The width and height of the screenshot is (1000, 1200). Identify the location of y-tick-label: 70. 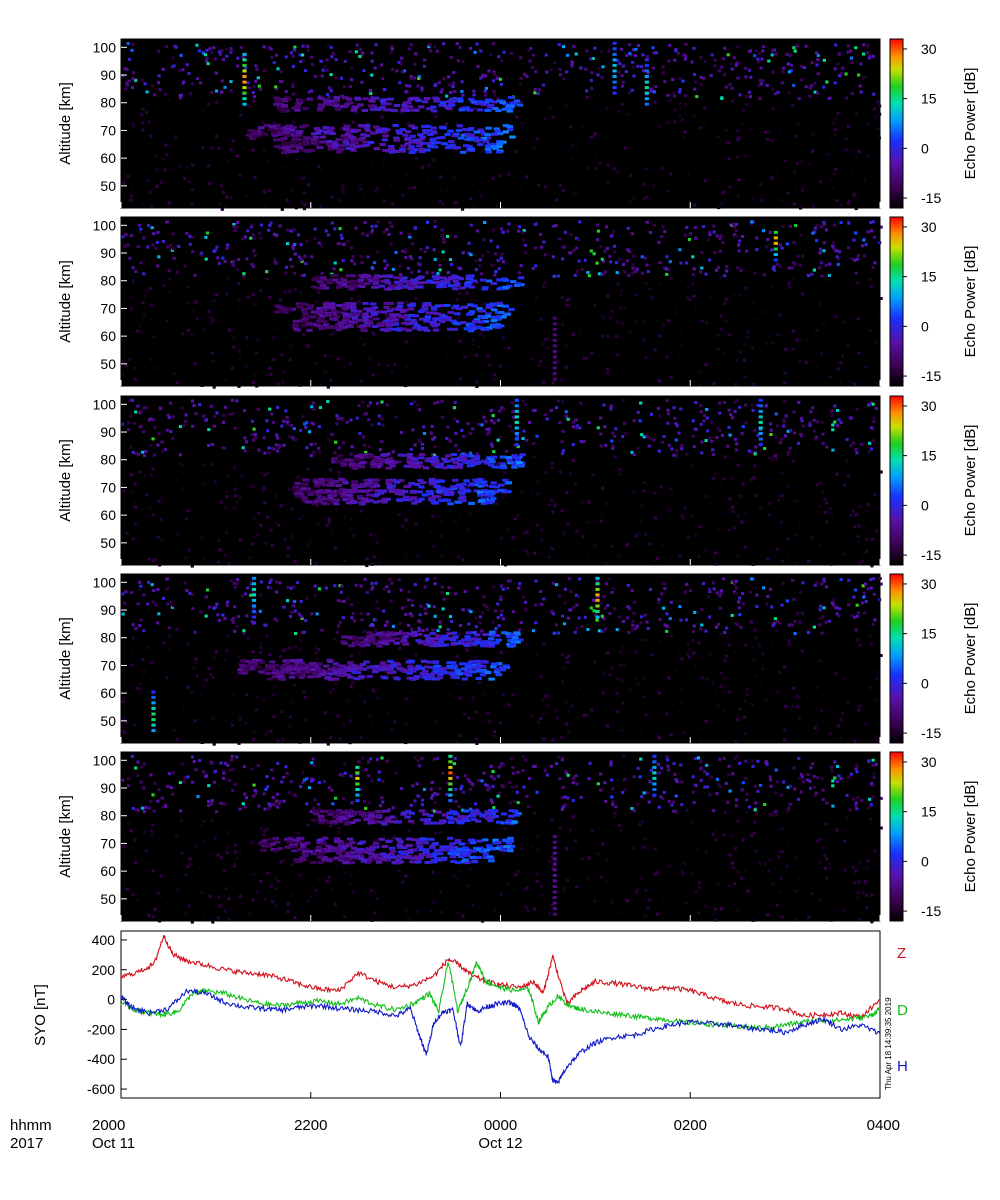
(108, 308).